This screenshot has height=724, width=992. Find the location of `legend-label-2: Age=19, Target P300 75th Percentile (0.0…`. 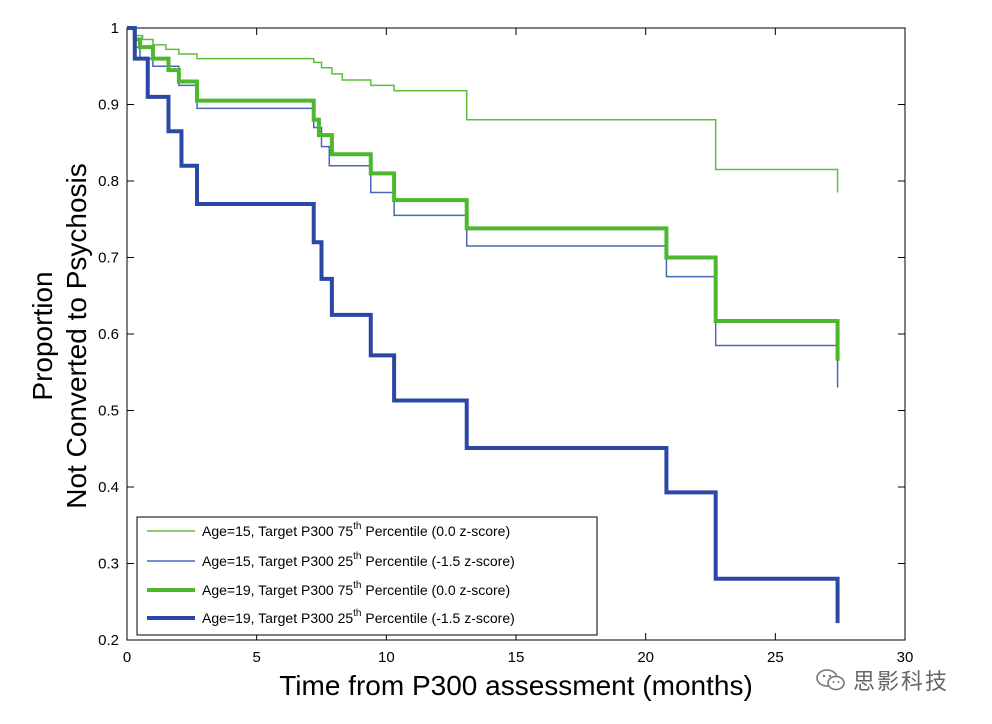

legend-label-2: Age=19, Target P300 75th Percentile (0.0… is located at coordinates (356, 589).